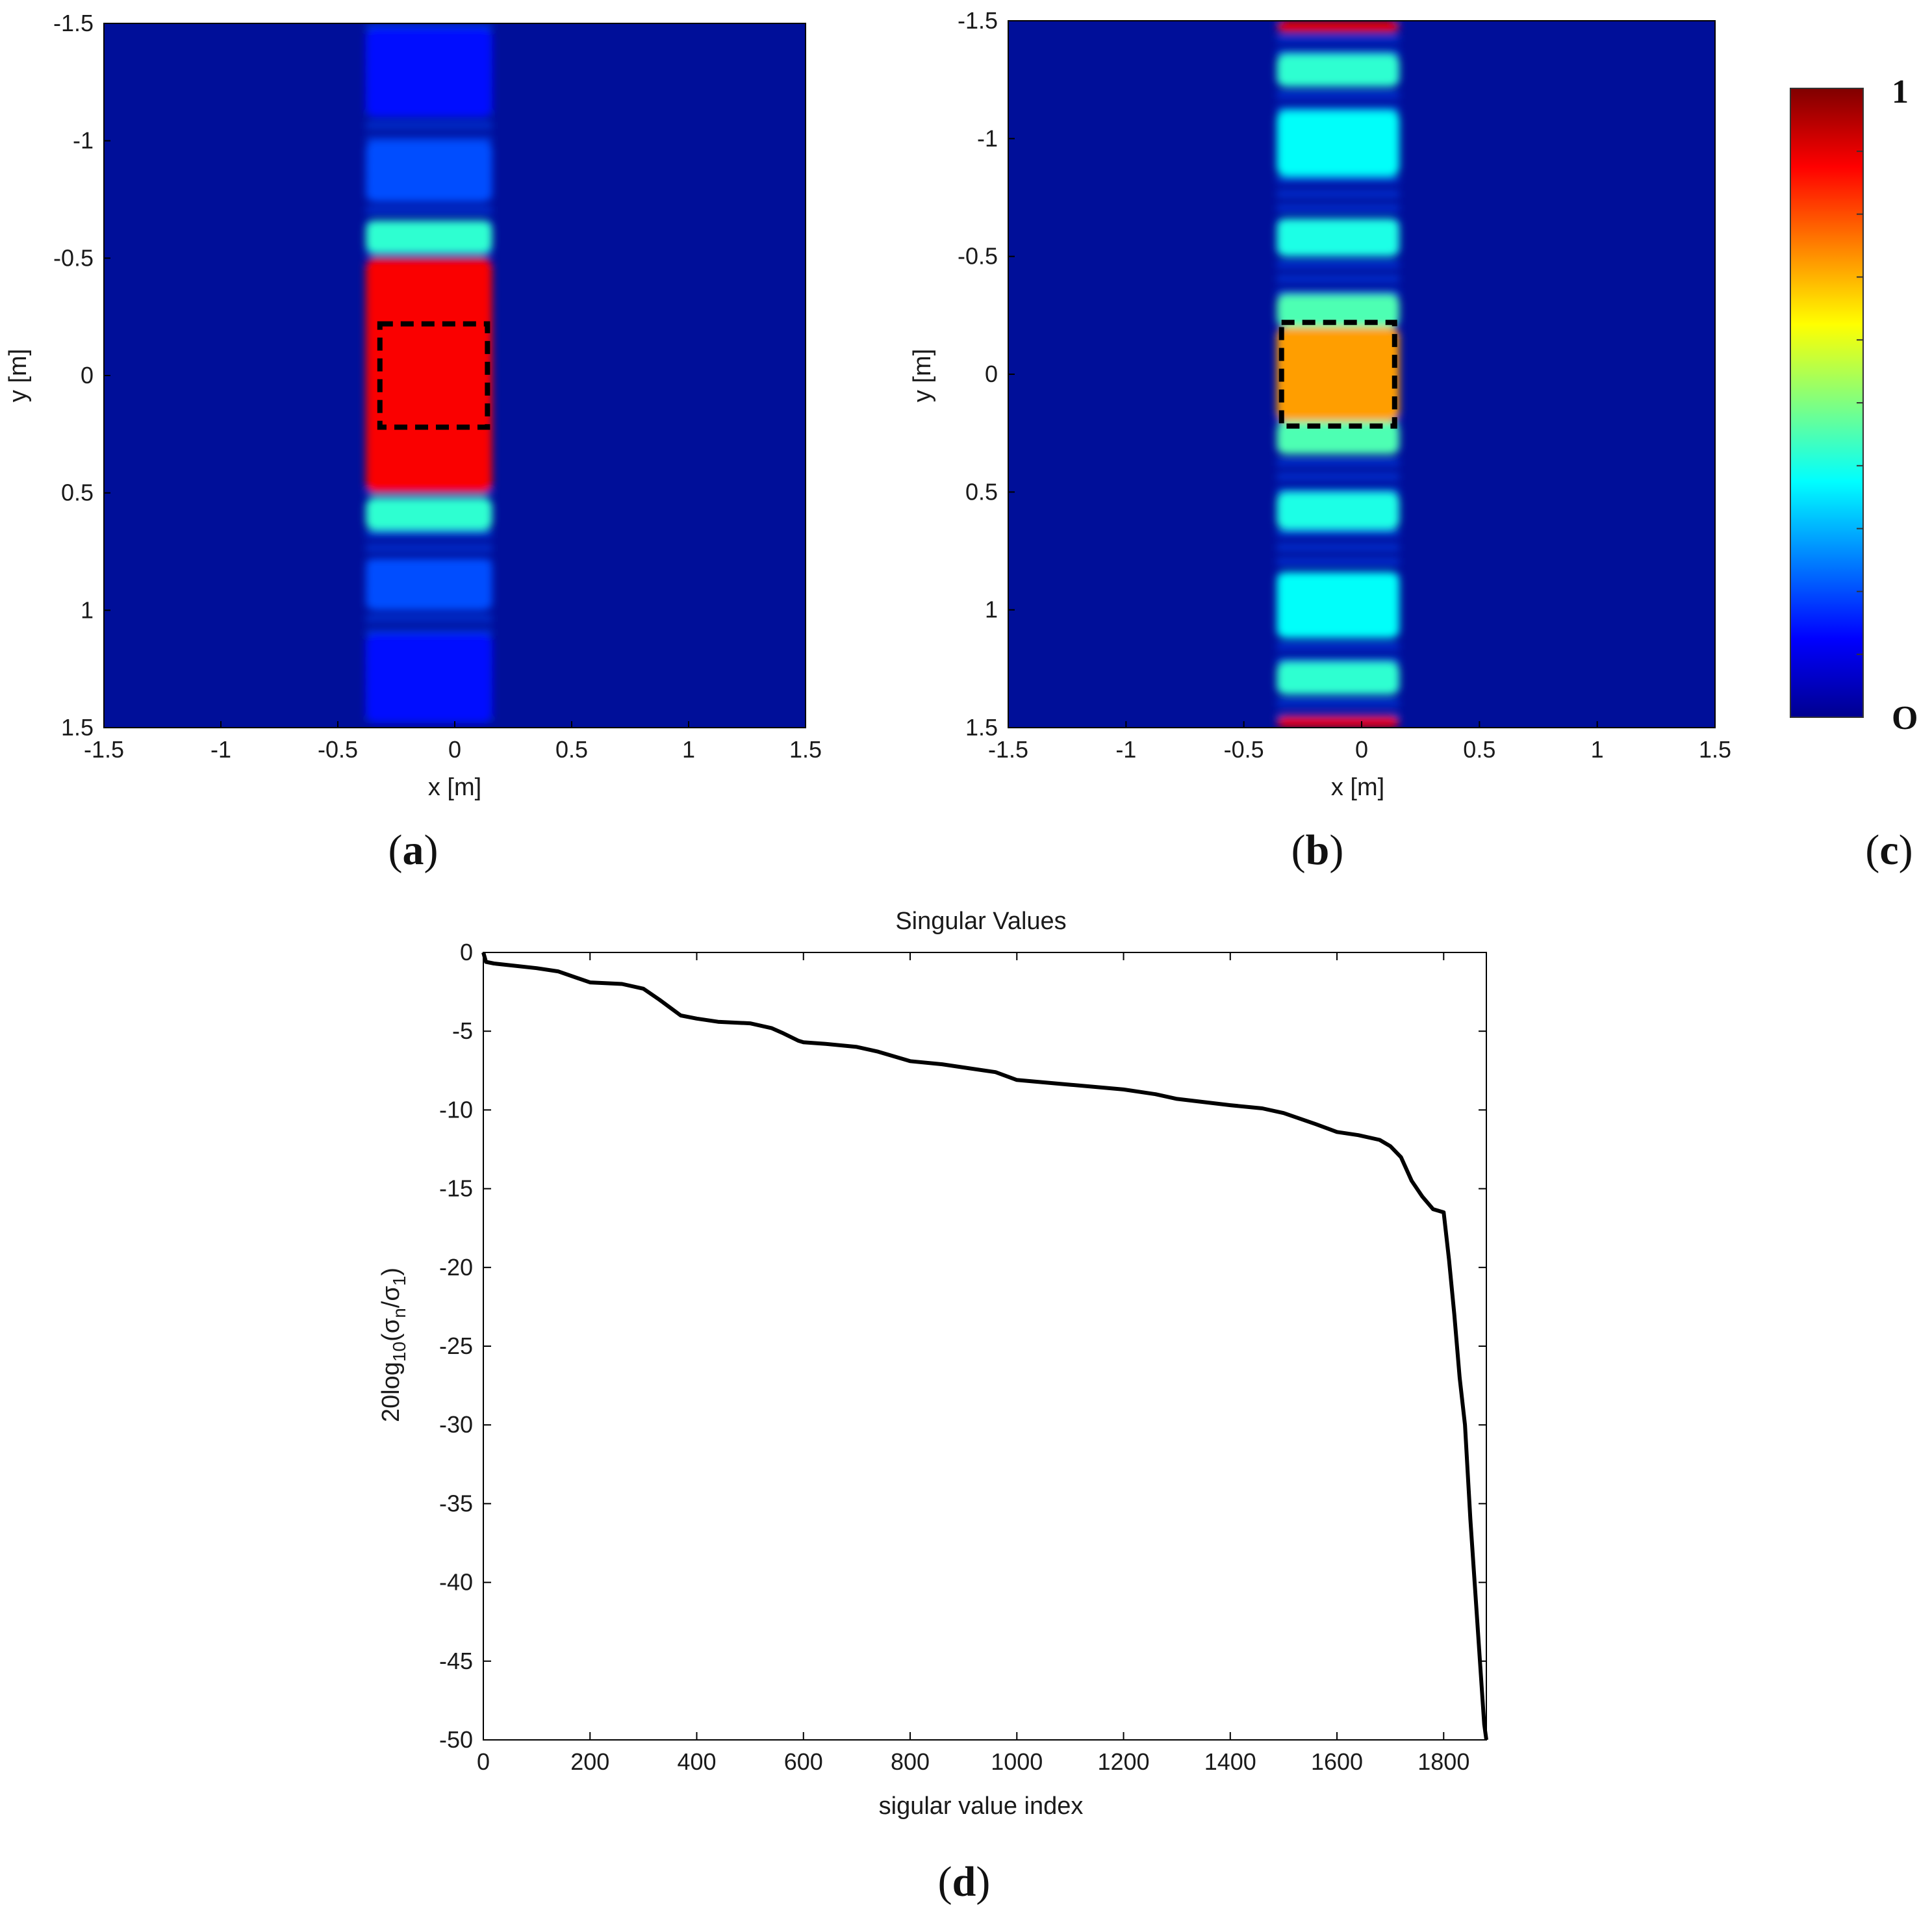 The height and width of the screenshot is (1914, 1932). I want to click on y-tick-label: -45, so click(456, 1661).